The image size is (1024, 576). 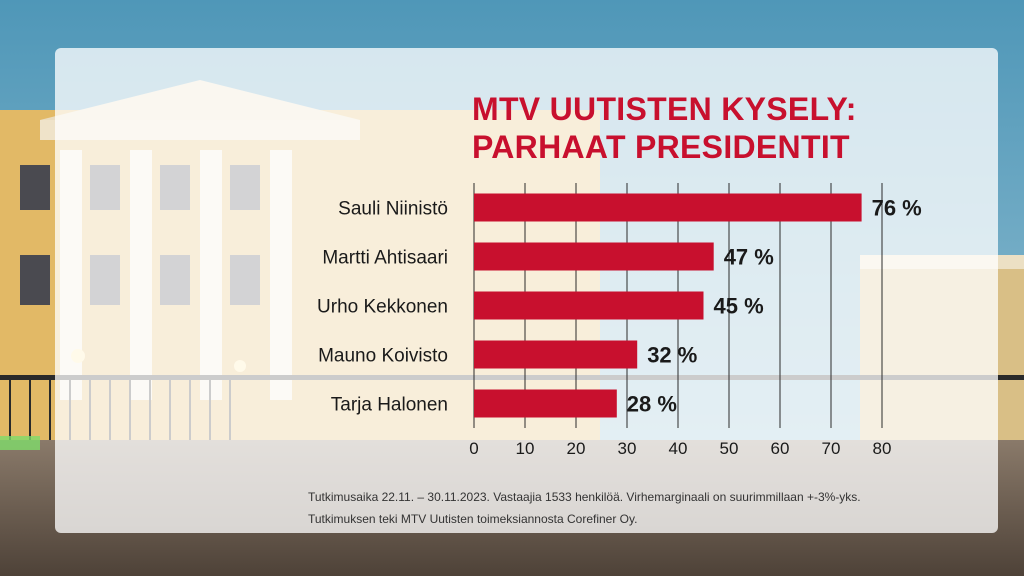 What do you see at coordinates (749, 257) in the screenshot?
I see `value-label: 47 %` at bounding box center [749, 257].